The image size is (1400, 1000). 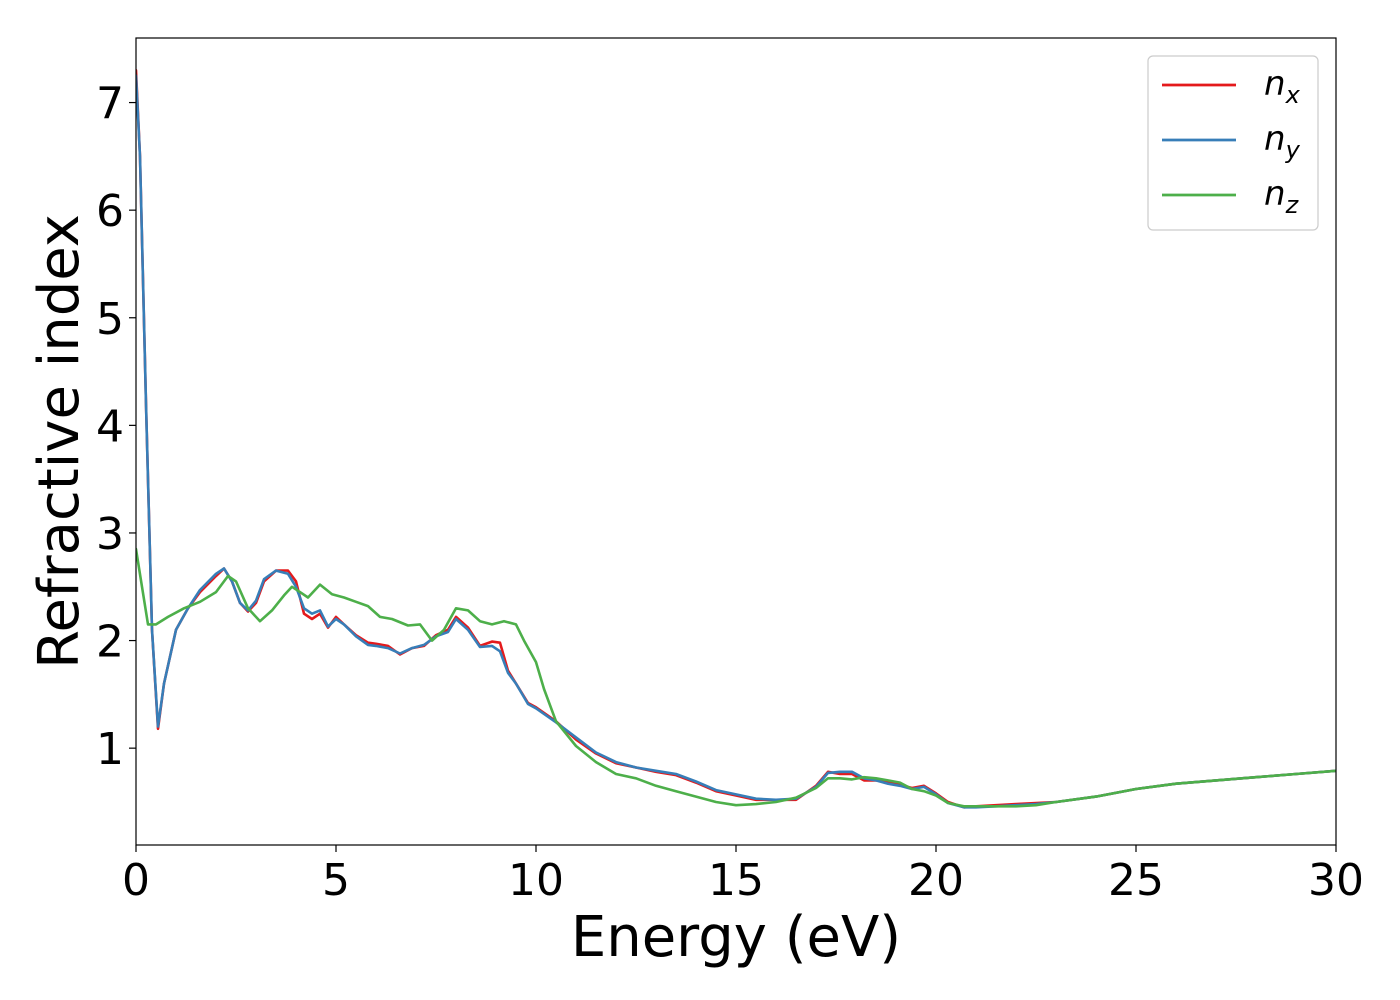 I want to click on y-tick-label: 5, so click(x=110, y=319).